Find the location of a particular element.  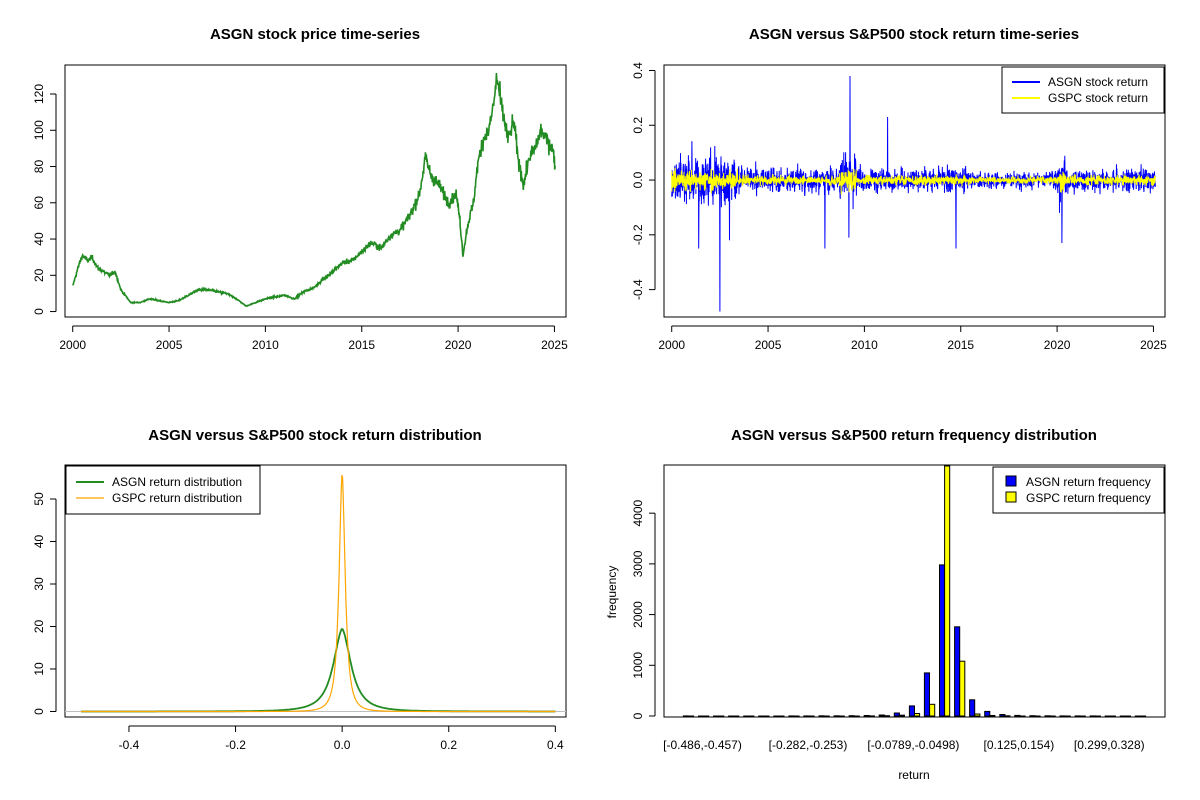

returns-legend-box is located at coordinates (1083, 90).